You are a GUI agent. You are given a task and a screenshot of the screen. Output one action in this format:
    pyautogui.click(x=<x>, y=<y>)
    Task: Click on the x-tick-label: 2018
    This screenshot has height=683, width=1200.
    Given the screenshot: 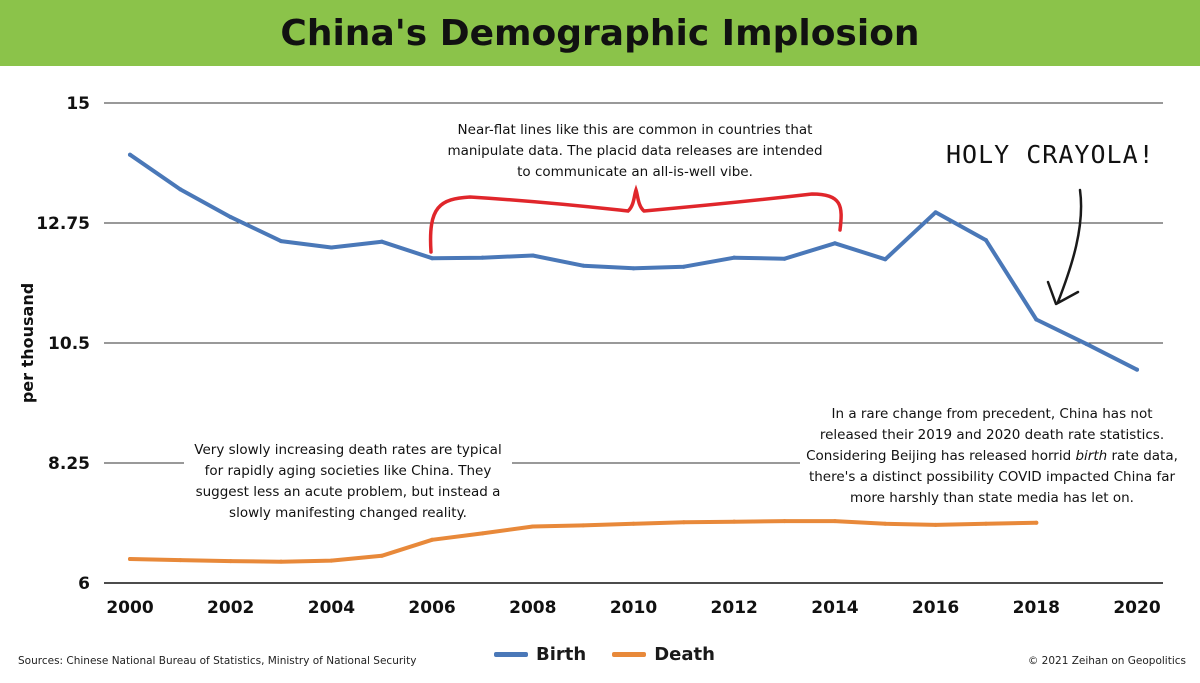 What is the action you would take?
    pyautogui.click(x=1036, y=608)
    